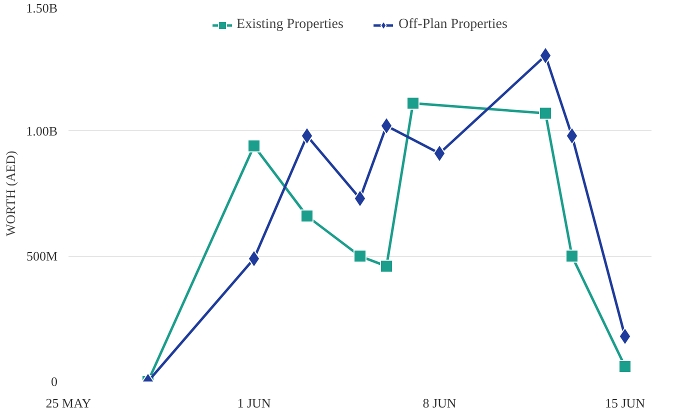 The height and width of the screenshot is (413, 691). Describe the element at coordinates (453, 25) in the screenshot. I see `legend-label: Off-Plan Properties` at that location.